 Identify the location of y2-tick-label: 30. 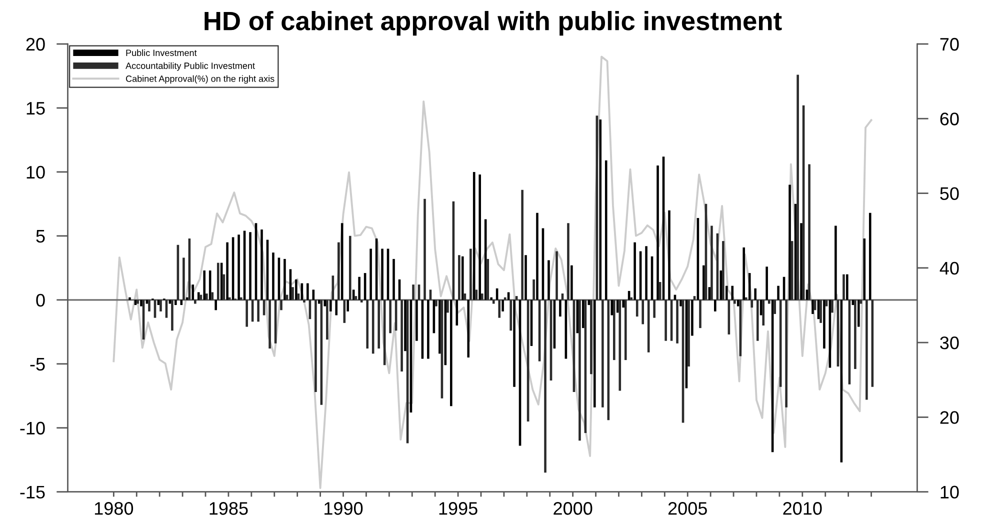
(949, 343).